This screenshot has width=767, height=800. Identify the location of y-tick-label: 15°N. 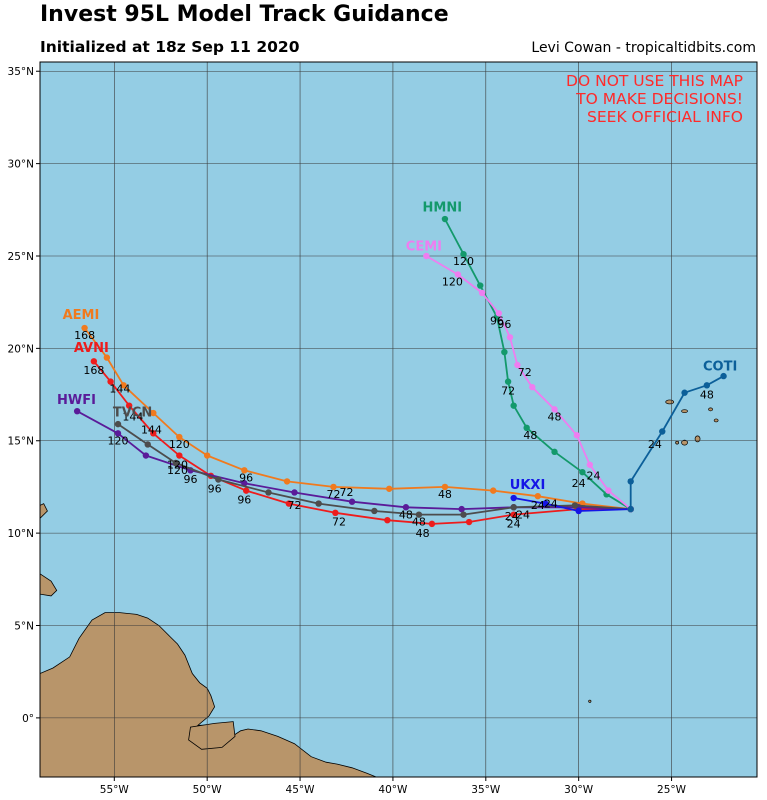
(21, 442).